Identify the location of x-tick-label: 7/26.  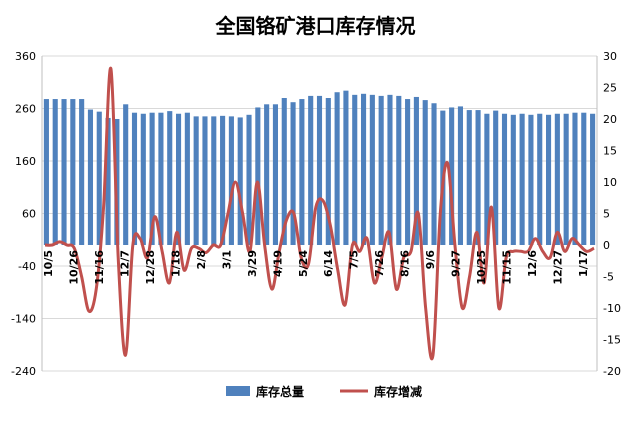
(379, 263).